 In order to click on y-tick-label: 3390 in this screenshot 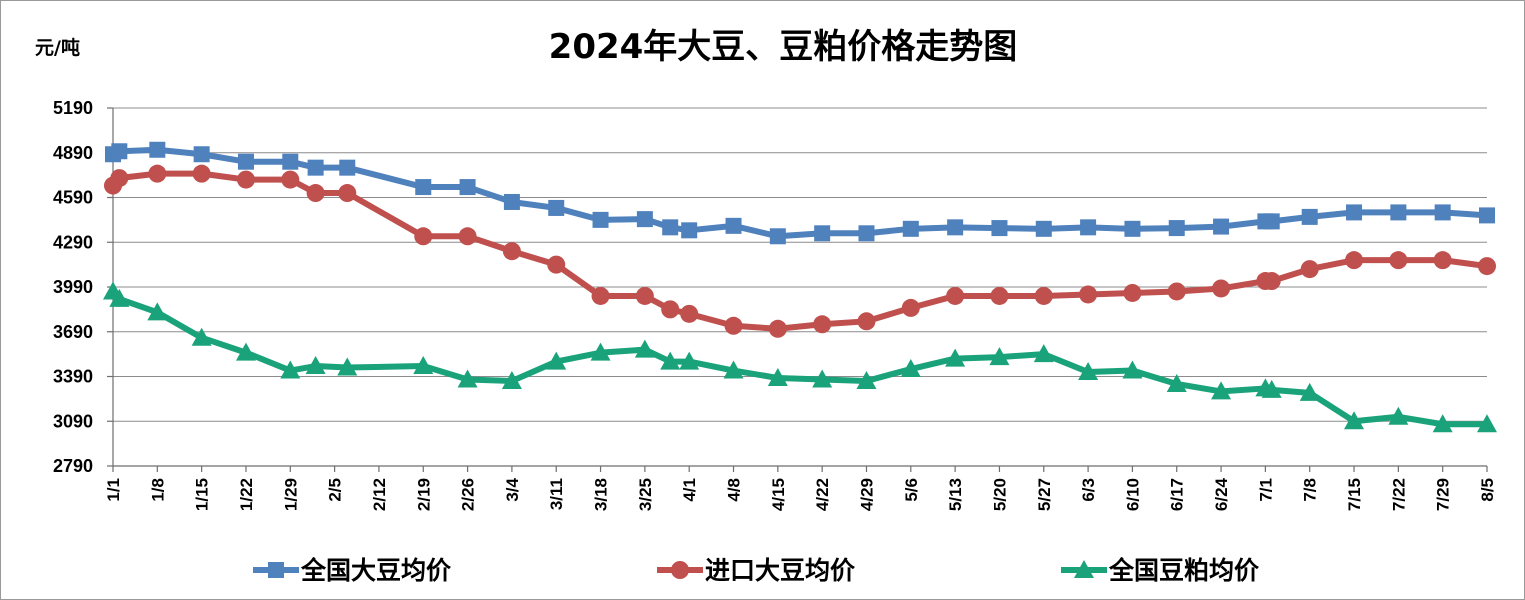, I will do `click(73, 377)`.